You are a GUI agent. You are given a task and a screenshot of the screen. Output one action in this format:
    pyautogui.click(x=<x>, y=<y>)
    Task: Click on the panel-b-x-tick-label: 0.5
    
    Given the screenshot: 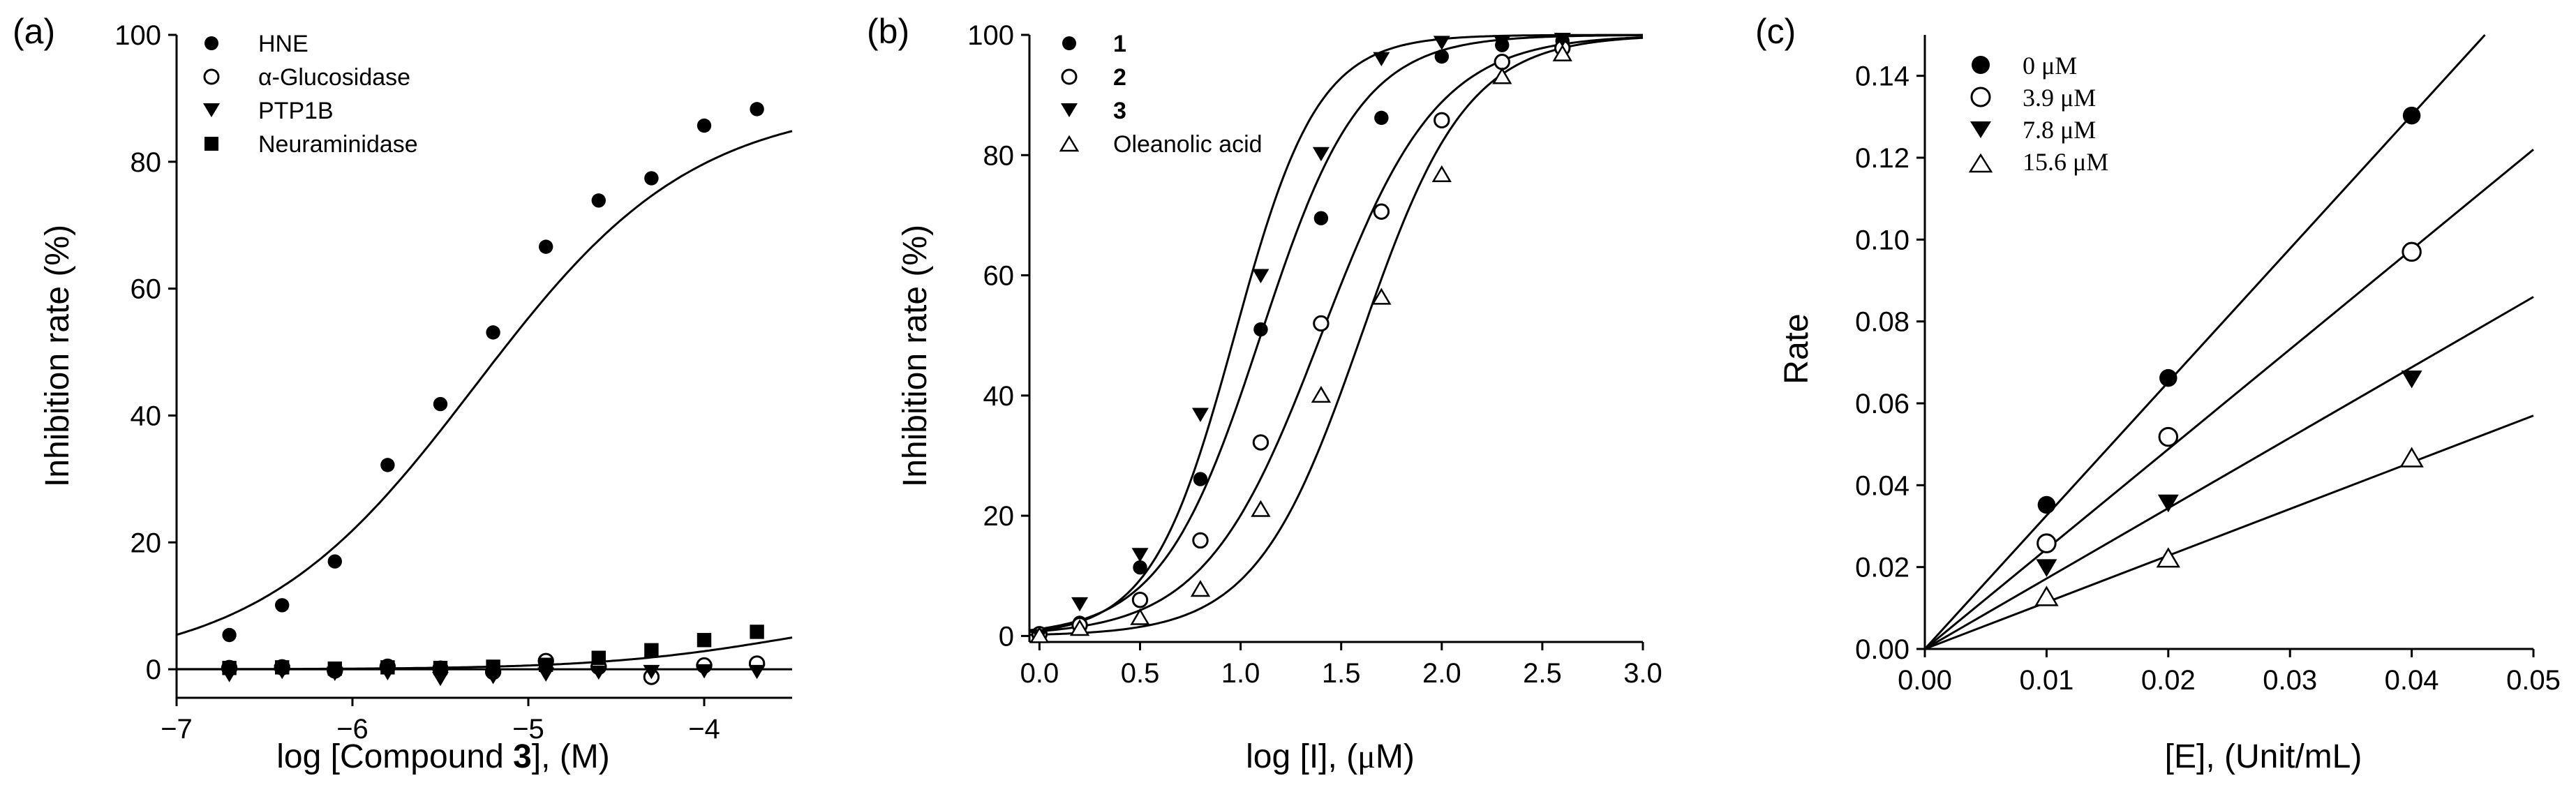 What is the action you would take?
    pyautogui.click(x=1140, y=674)
    